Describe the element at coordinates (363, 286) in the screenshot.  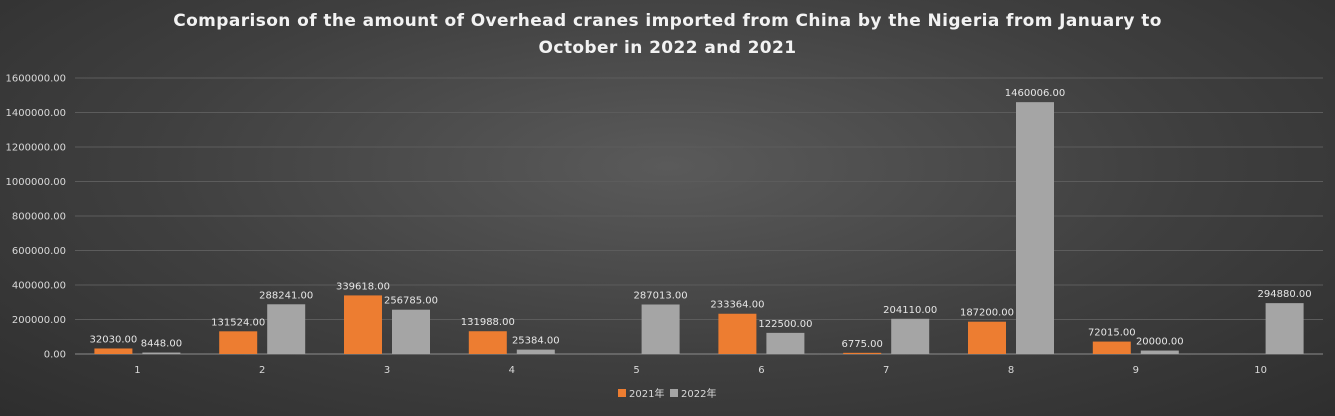
I see `data-label: 339618.00` at that location.